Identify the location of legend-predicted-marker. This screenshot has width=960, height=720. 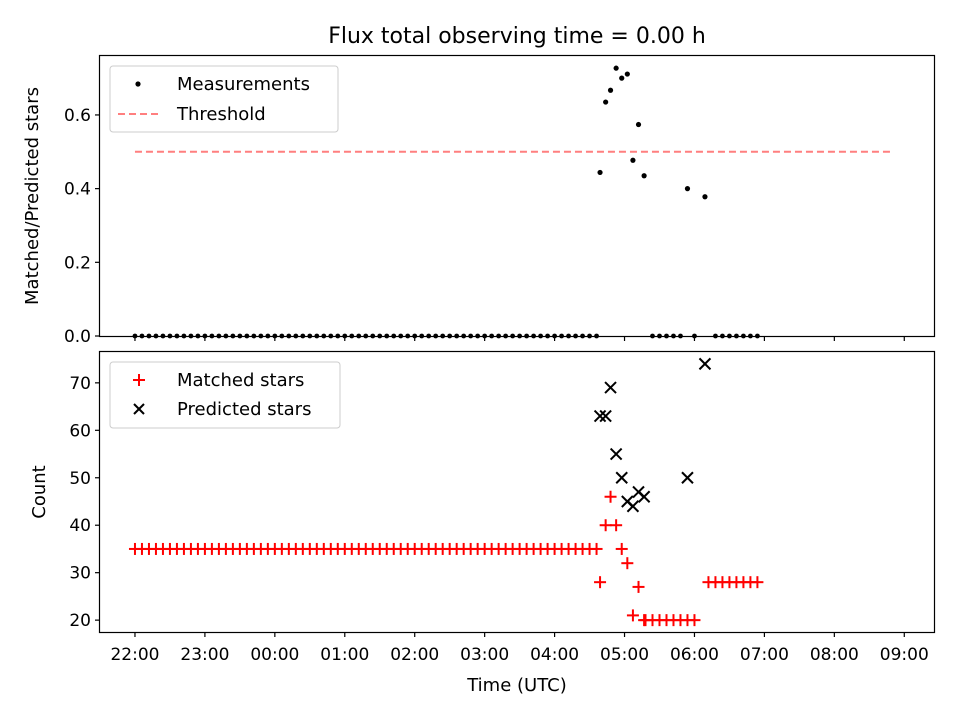
(139, 409).